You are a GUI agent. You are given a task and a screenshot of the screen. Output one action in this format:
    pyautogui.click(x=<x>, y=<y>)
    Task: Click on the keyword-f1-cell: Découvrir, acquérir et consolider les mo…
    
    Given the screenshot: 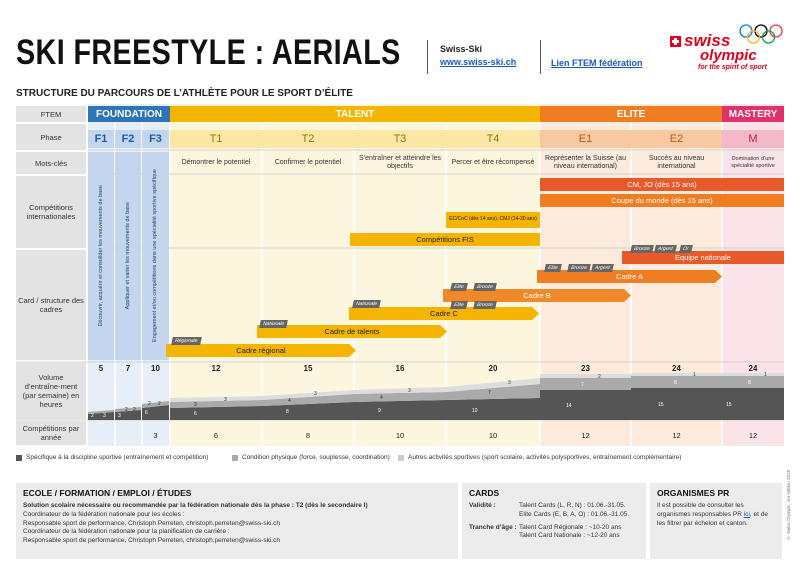 What is the action you would take?
    pyautogui.click(x=101, y=256)
    